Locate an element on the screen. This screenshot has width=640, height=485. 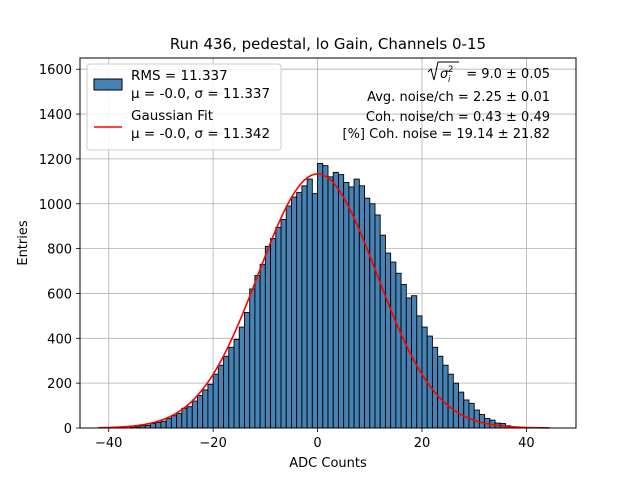
x-tick-label: −40 is located at coordinates (108, 443).